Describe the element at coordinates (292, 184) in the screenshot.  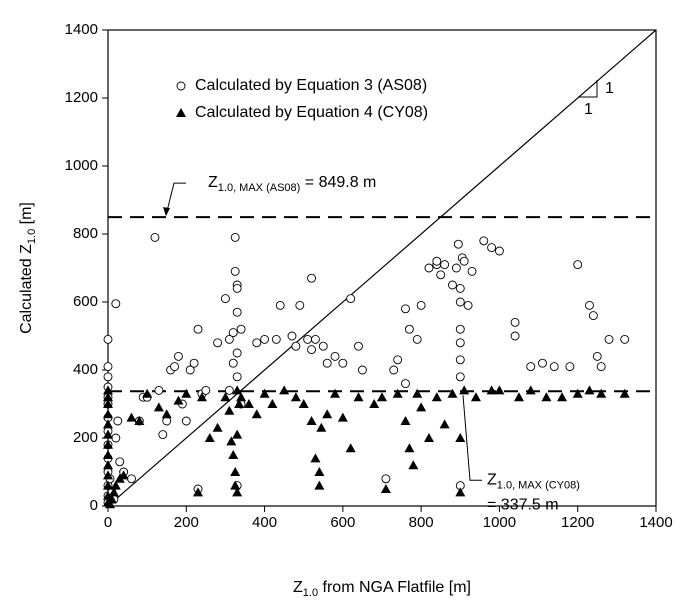
I see `annotation: Z1.0, MAX (AS08) = 849.8 m` at that location.